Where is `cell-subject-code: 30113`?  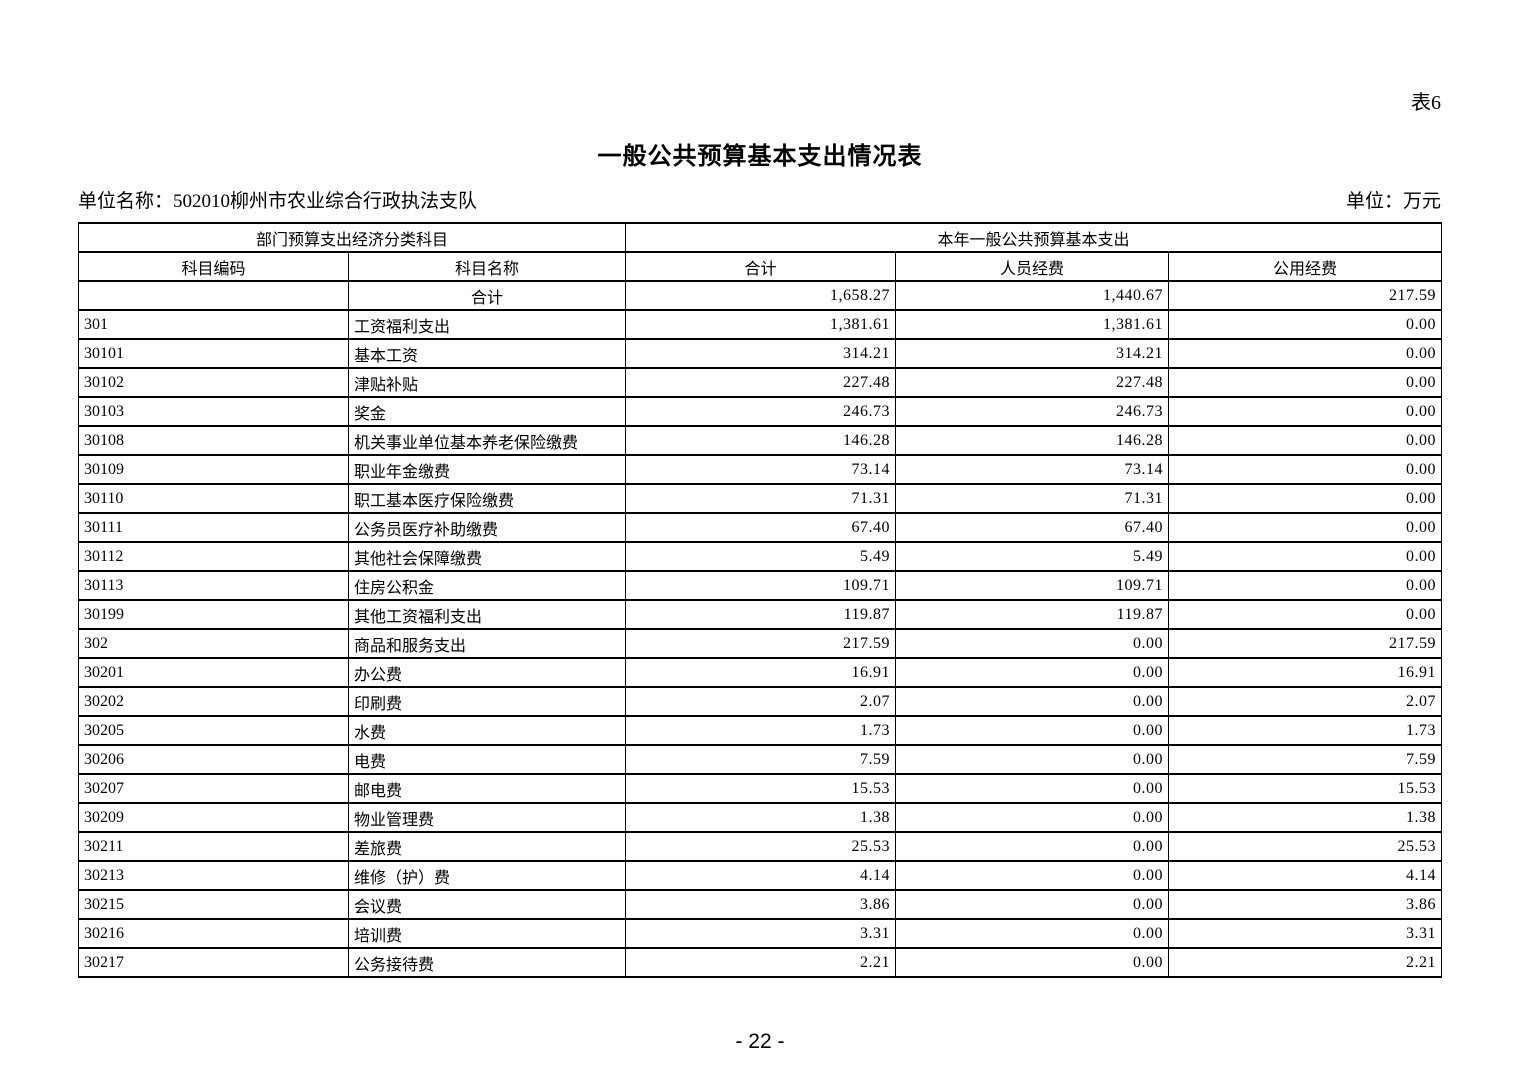
cell-subject-code: 30113 is located at coordinates (213, 585).